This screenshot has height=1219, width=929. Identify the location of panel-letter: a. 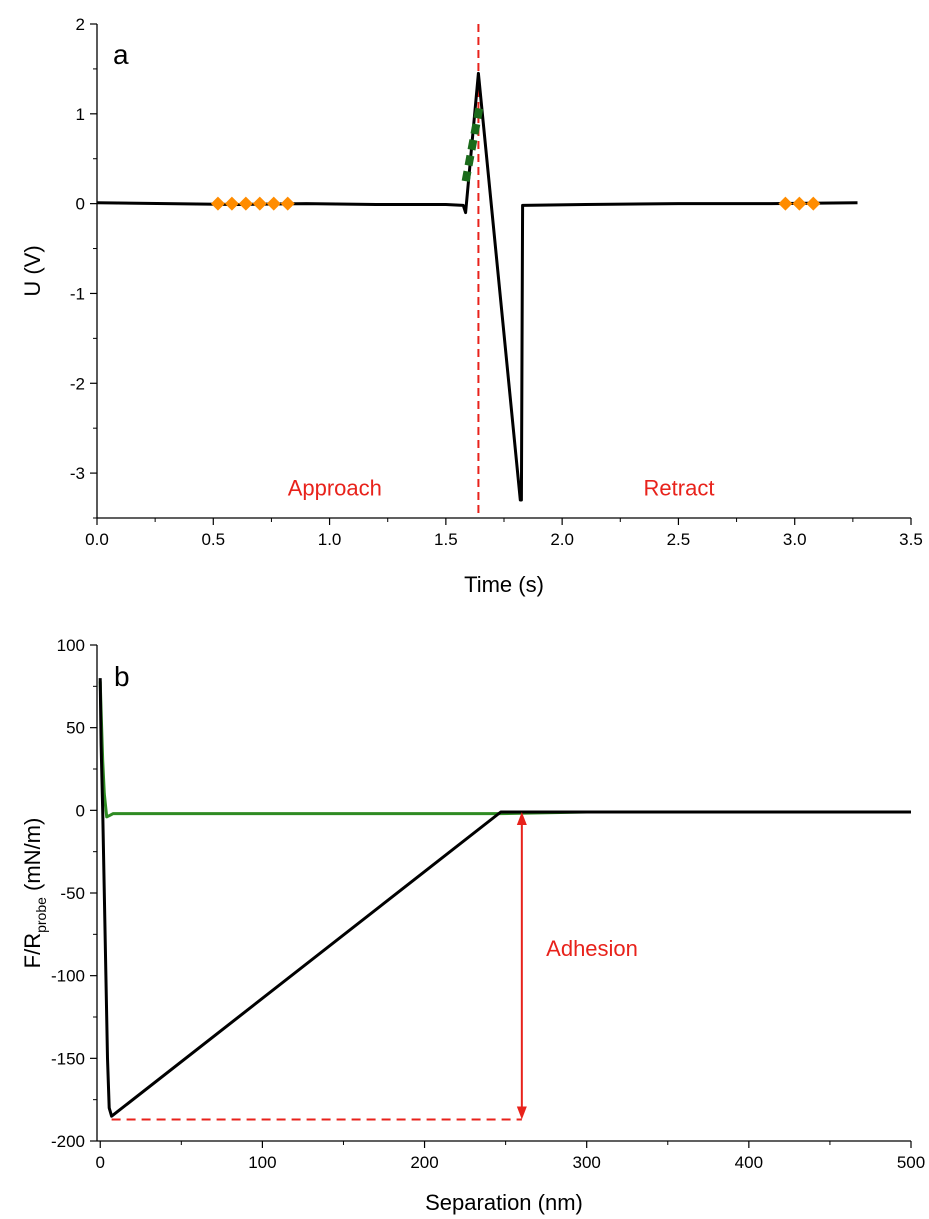
(121, 54).